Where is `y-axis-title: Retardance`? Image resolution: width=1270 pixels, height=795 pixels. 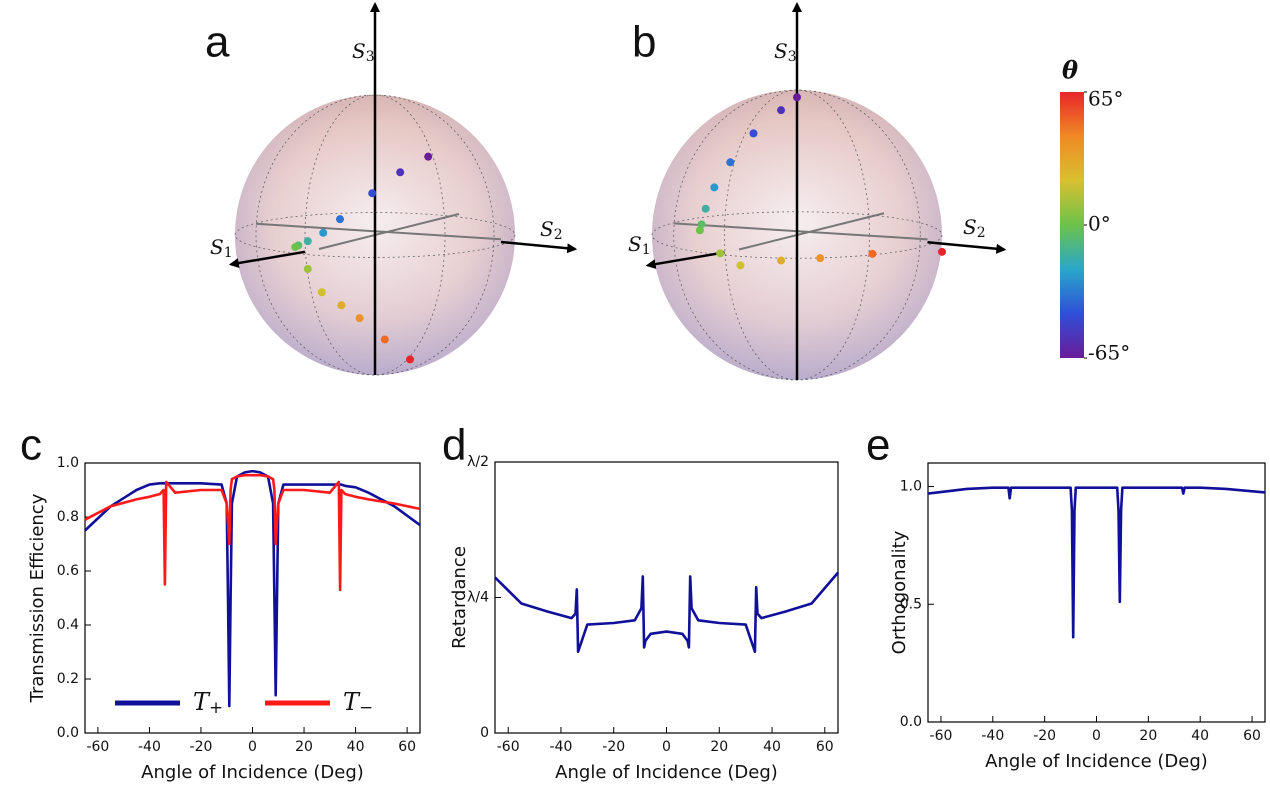 y-axis-title: Retardance is located at coordinates (459, 597).